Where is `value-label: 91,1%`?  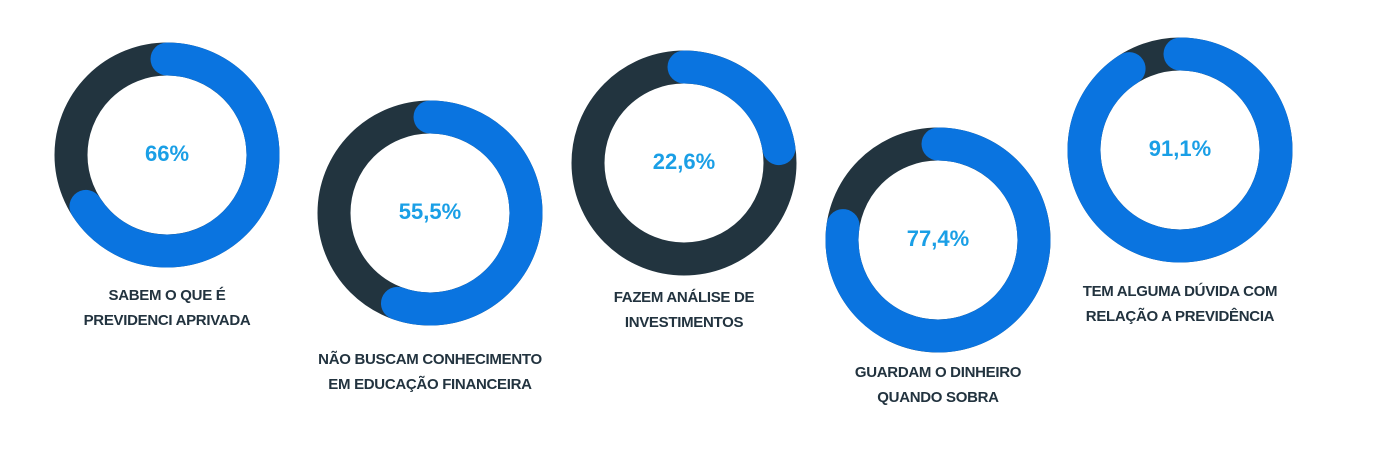
value-label: 91,1% is located at coordinates (1180, 148).